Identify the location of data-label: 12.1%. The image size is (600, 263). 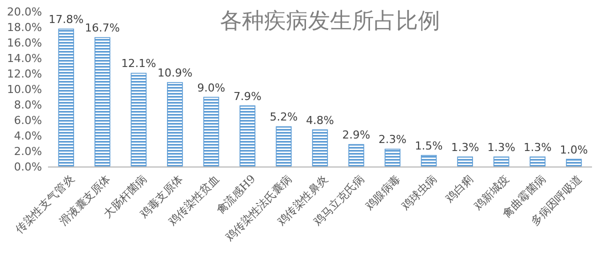
(138, 63).